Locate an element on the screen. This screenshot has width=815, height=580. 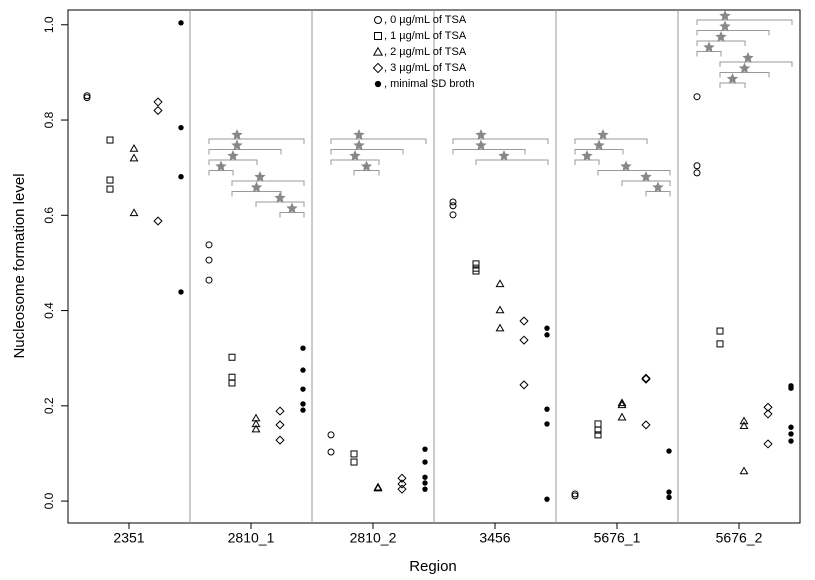
legend-label: , 0 µg/mL of TSA is located at coordinates (425, 20).